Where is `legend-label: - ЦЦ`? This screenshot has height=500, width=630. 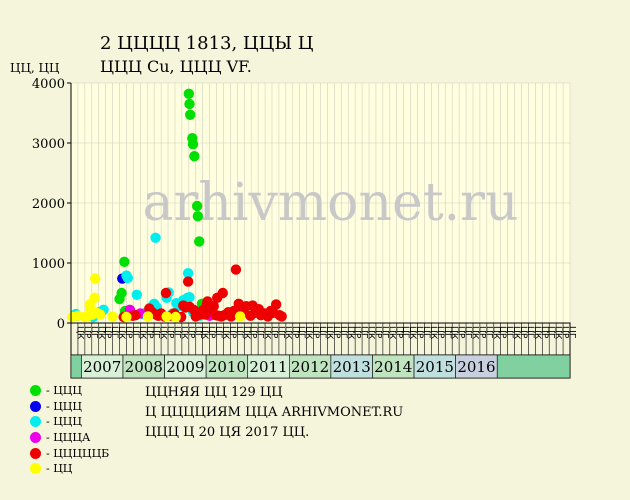 legend-label: - ЦЦ is located at coordinates (59, 469).